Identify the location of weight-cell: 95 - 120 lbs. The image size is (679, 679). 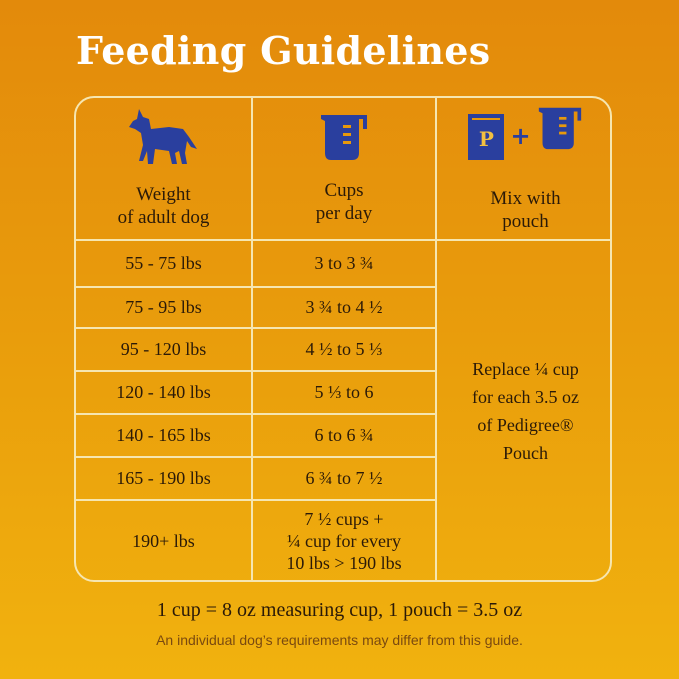
(163, 349).